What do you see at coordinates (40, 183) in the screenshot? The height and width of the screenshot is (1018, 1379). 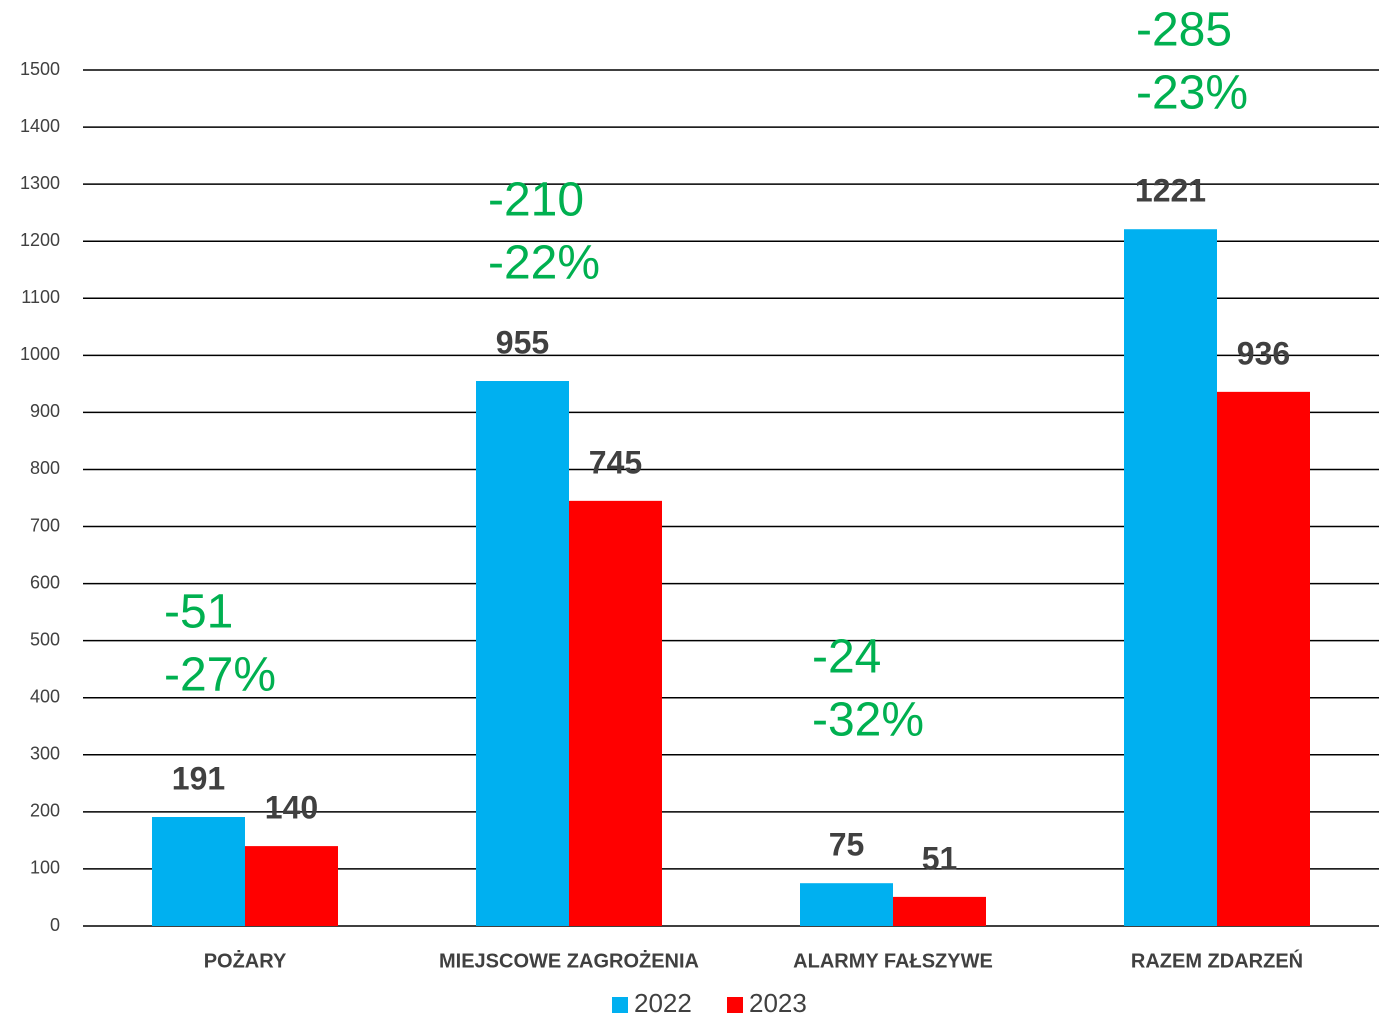 I see `y-tick-label: 1300` at bounding box center [40, 183].